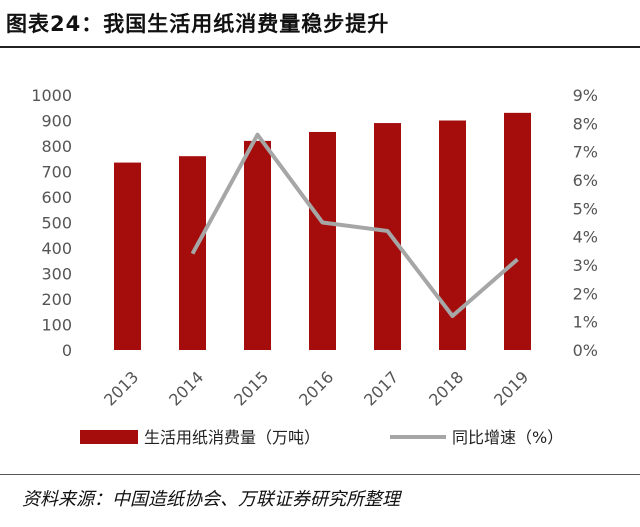 This screenshot has width=640, height=527. I want to click on left-tick-label: 100, so click(56, 325).